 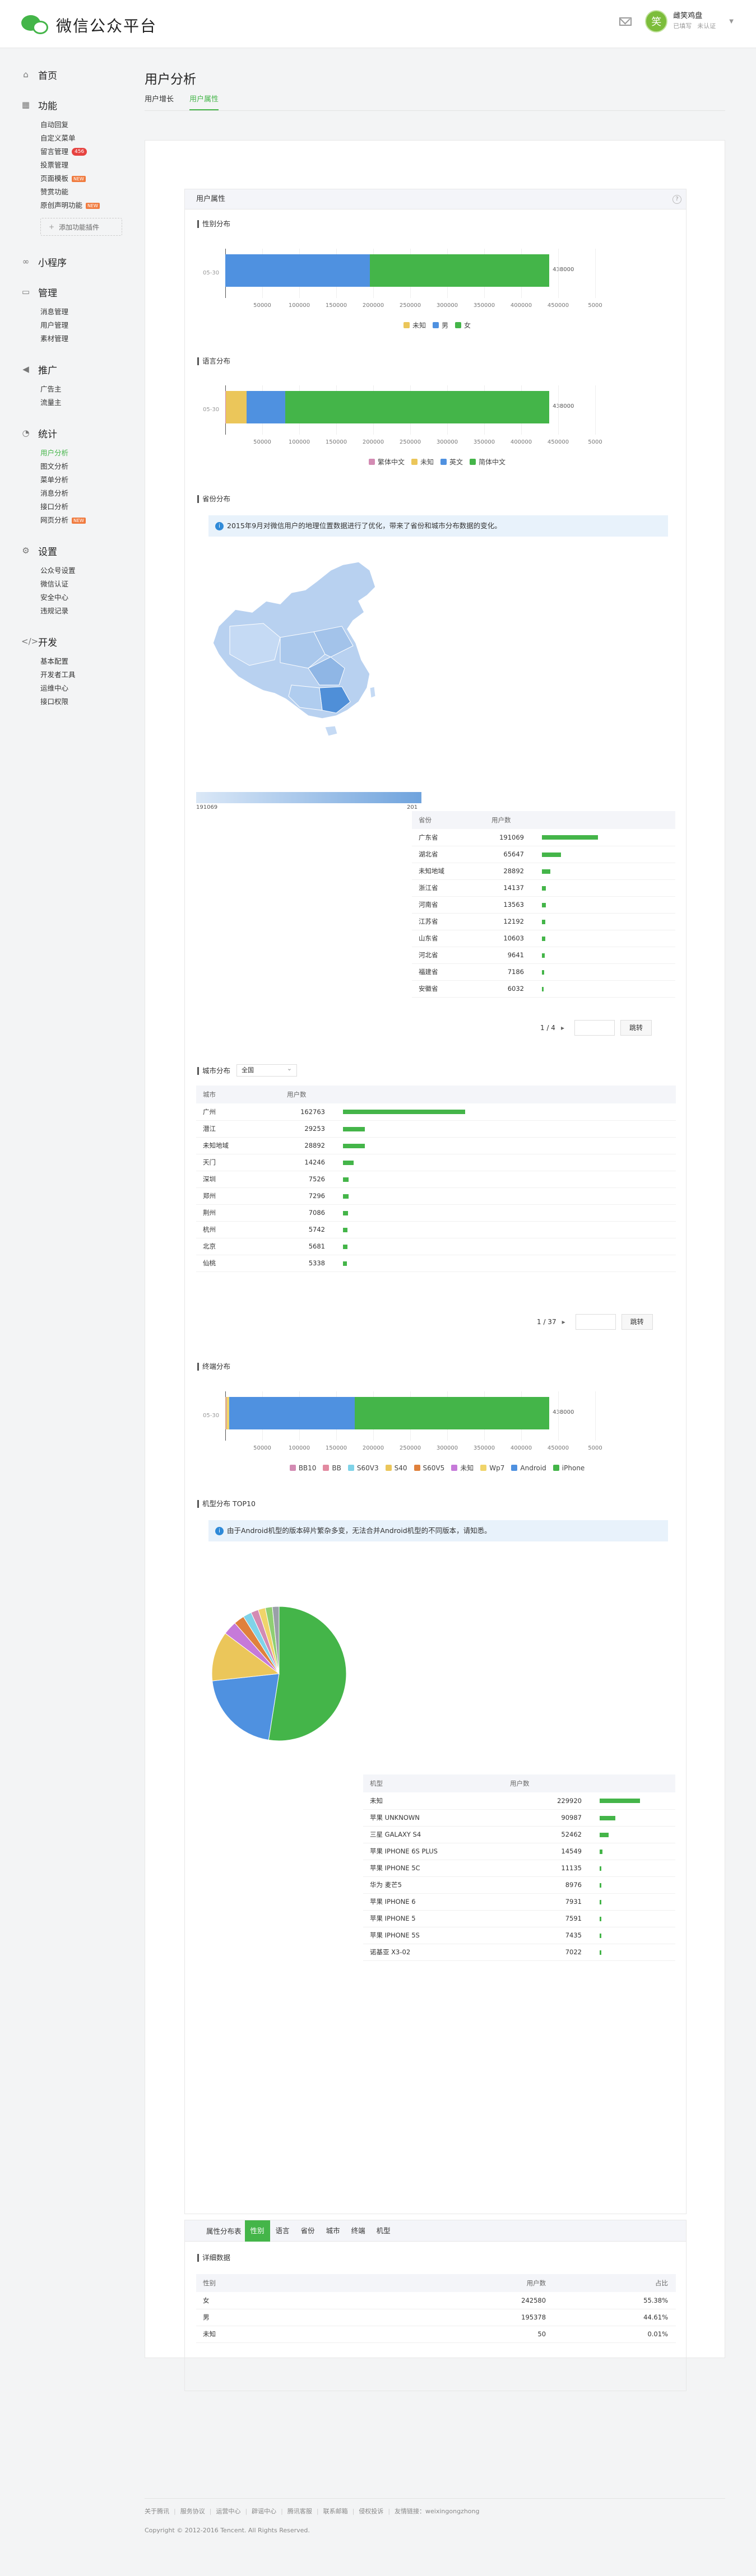 I want to click on footer-link: 腾讯客服, so click(x=300, y=2511).